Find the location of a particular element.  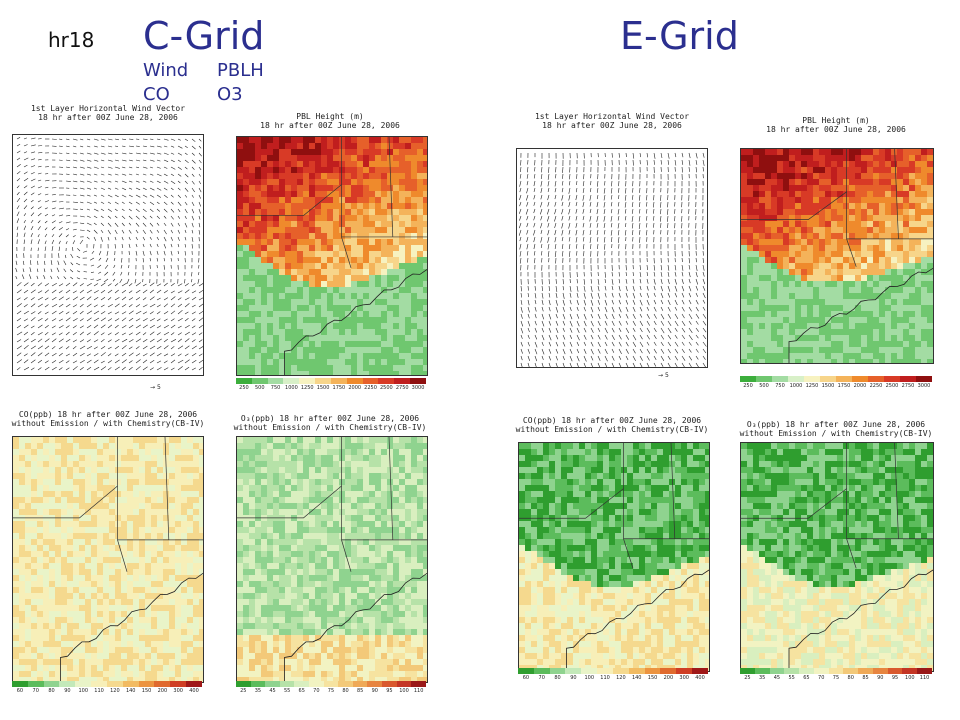

legend-pblh: PBLH is located at coordinates (240, 70).